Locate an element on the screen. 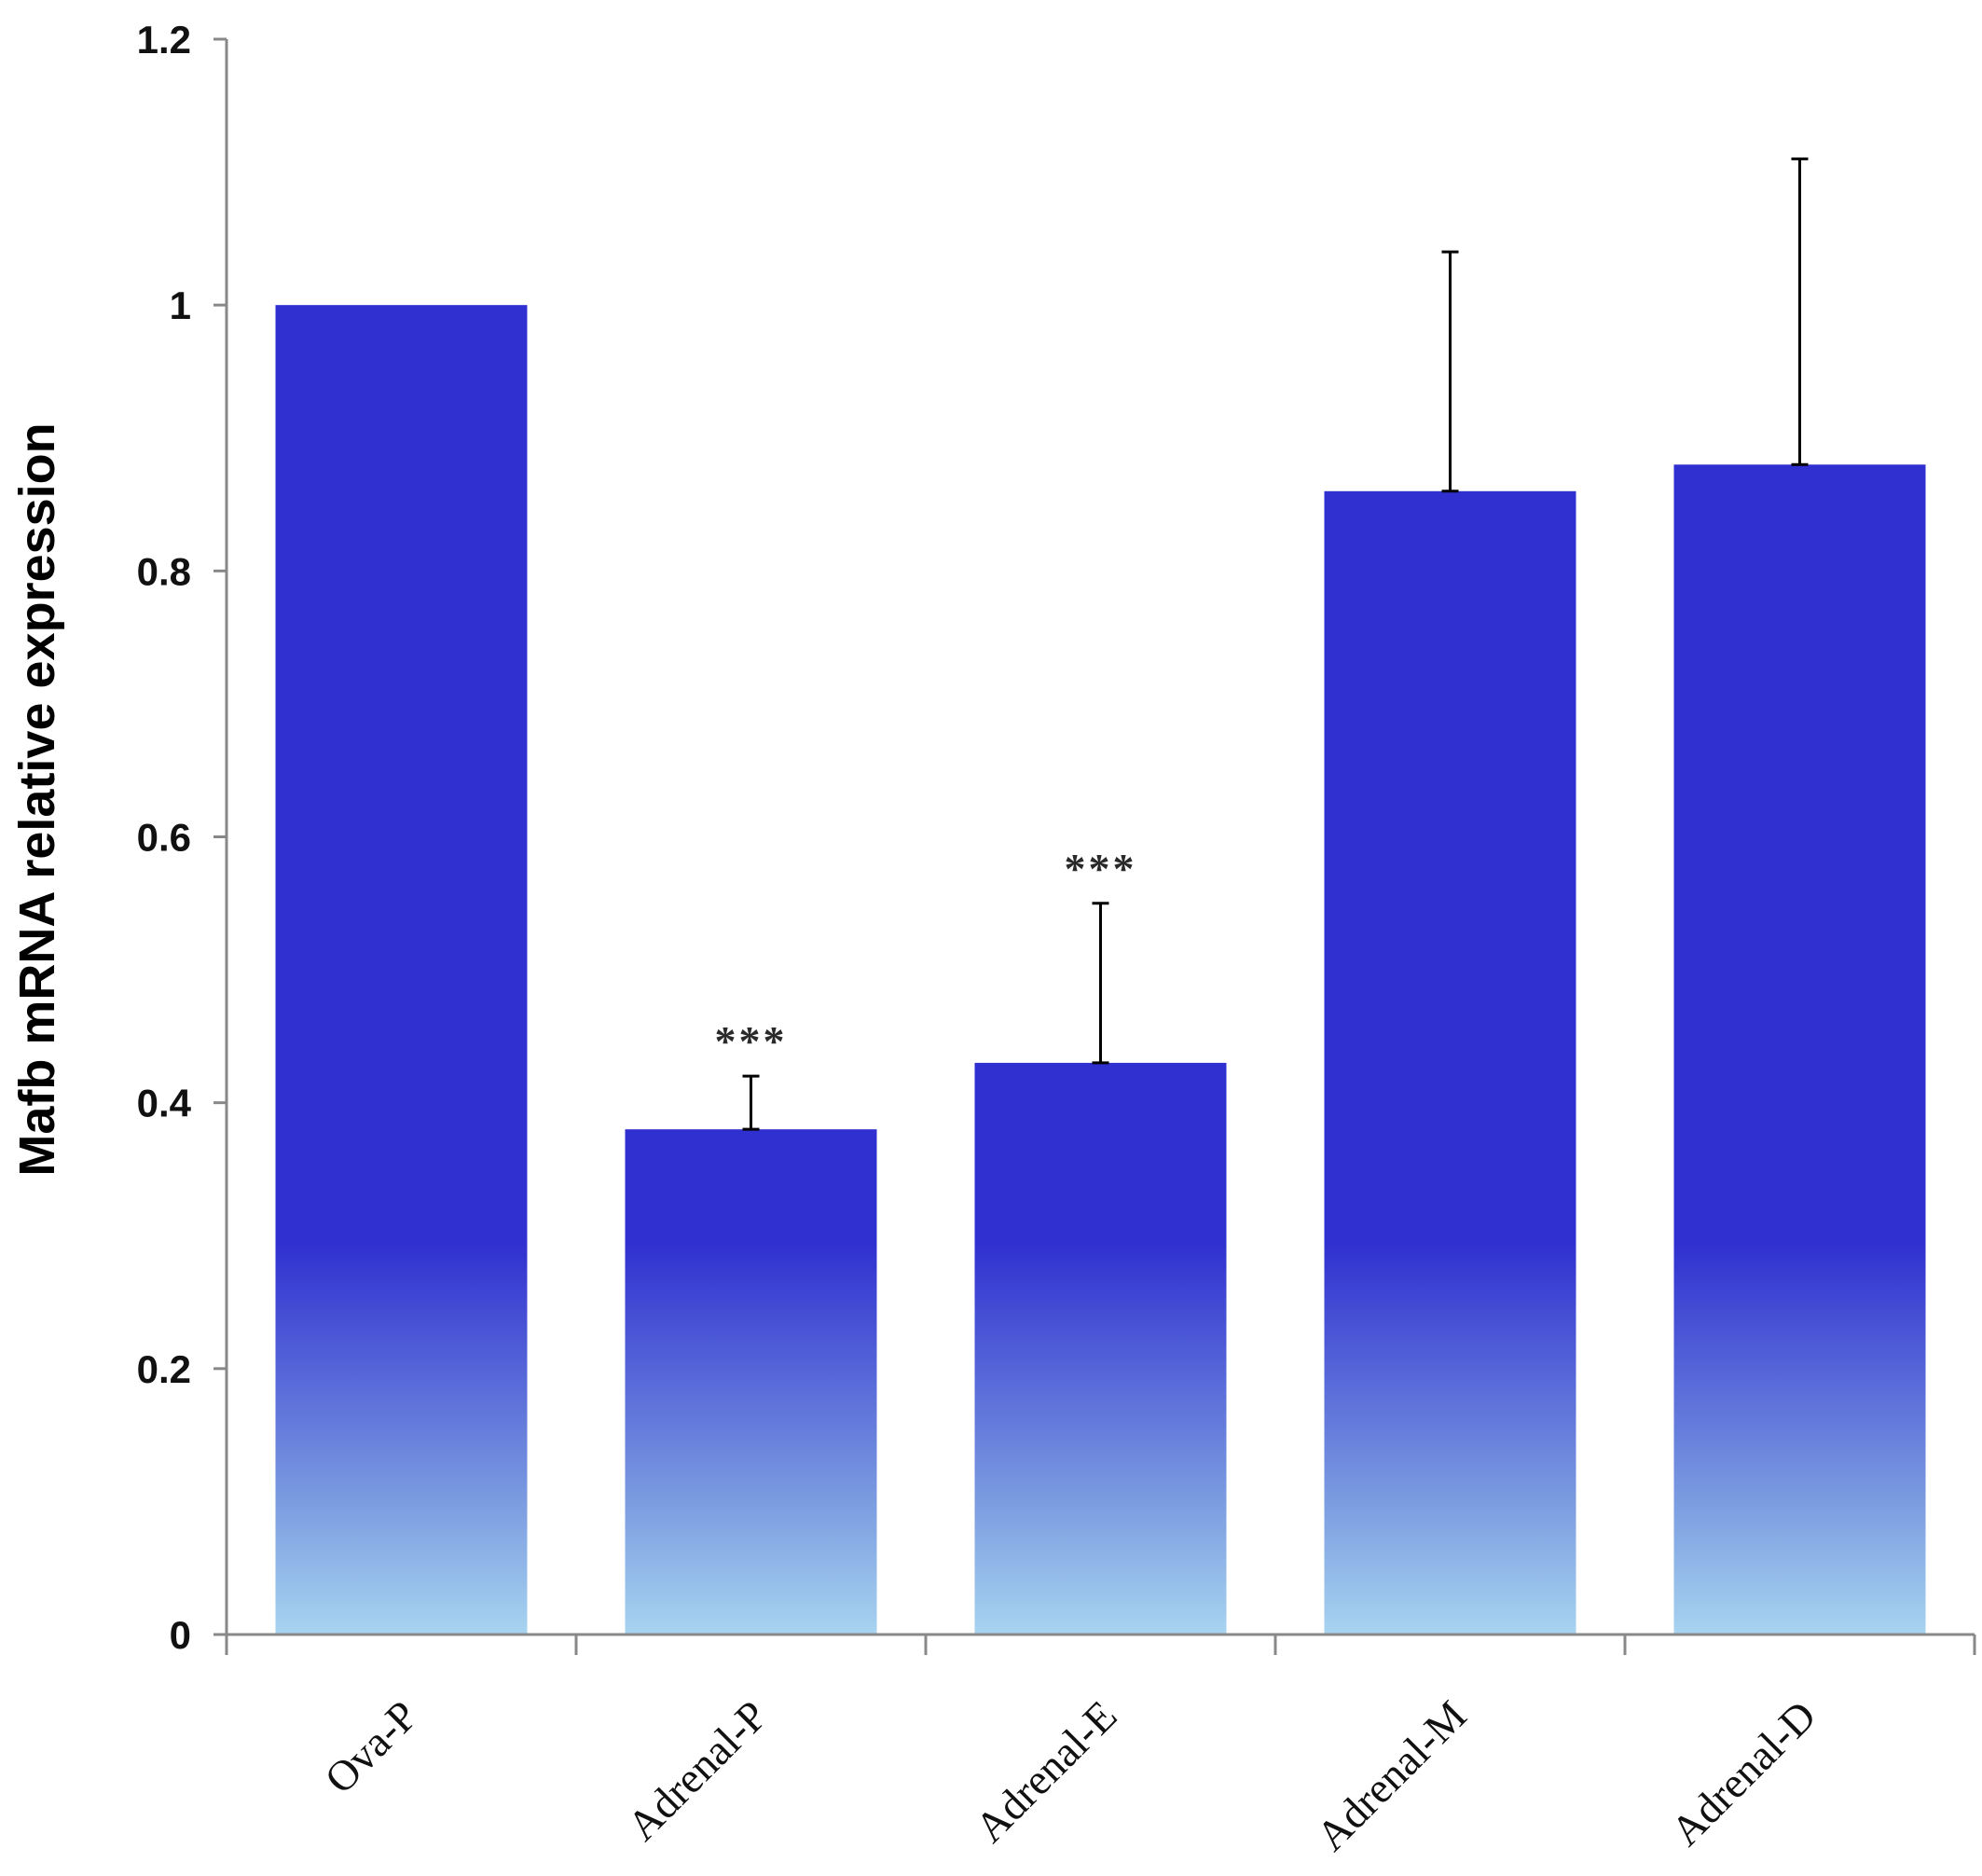 Image resolution: width=1982 pixels, height=1876 pixels. x-tick-label: Adrenal-M is located at coordinates (1391, 1775).